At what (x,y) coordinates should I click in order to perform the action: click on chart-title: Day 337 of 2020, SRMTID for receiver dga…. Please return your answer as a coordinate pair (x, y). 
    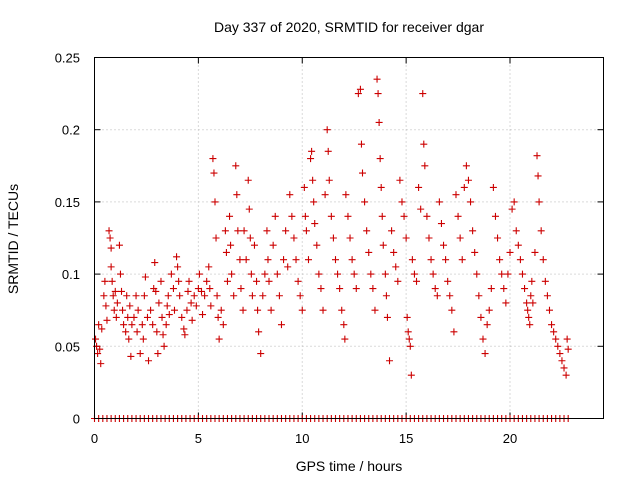
    Looking at the image, I should click on (349, 27).